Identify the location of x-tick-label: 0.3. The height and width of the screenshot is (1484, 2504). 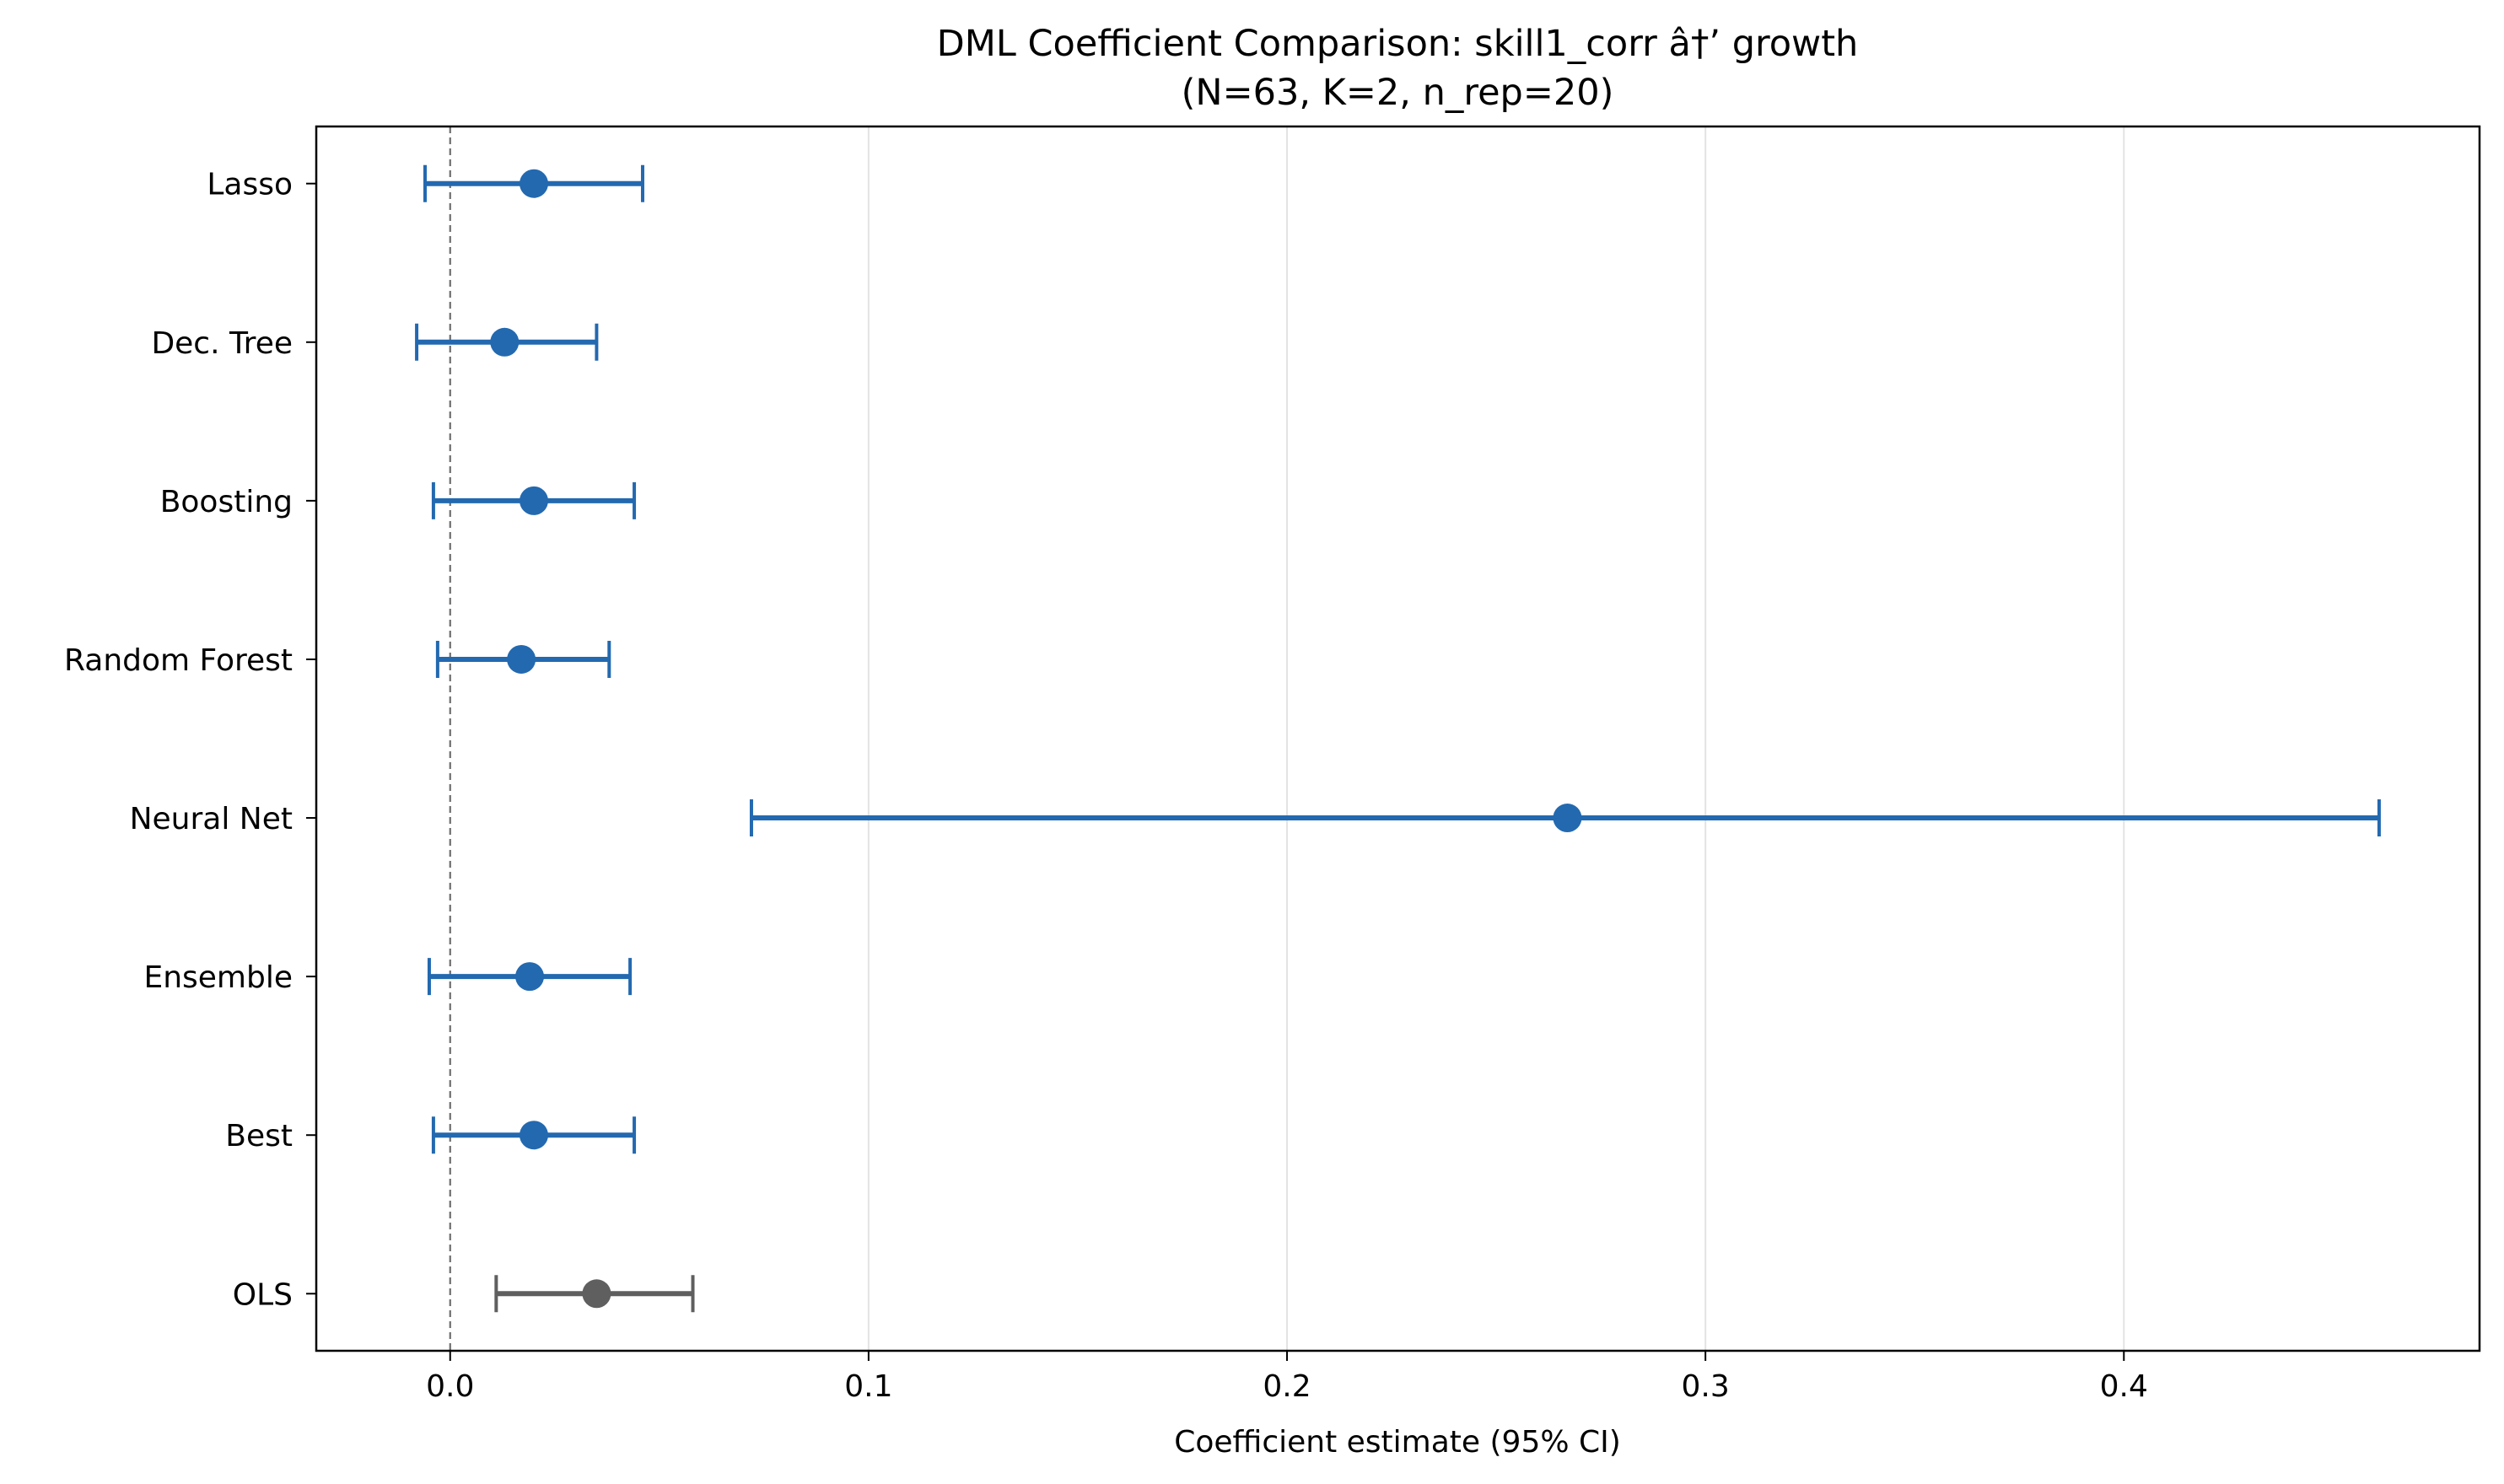
(1706, 1386).